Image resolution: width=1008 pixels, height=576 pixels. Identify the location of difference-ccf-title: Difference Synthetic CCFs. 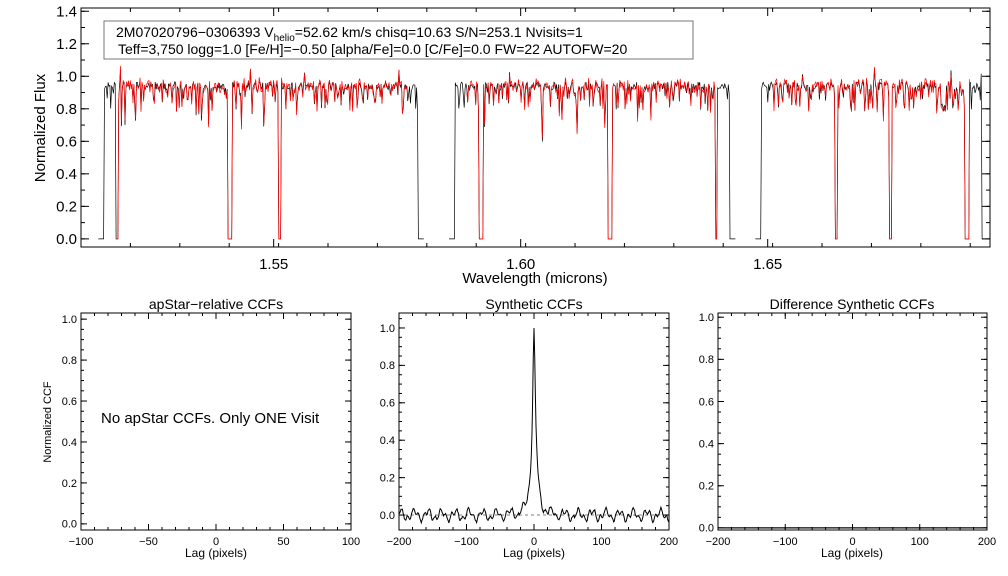
(852, 304).